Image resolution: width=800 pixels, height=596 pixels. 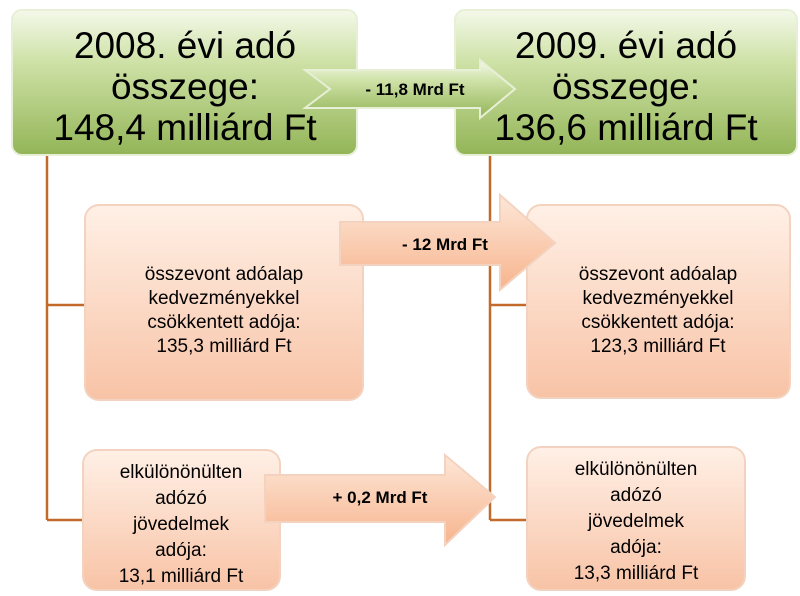 What do you see at coordinates (626, 45) in the screenshot?
I see `node-text: 2009. évi adó` at bounding box center [626, 45].